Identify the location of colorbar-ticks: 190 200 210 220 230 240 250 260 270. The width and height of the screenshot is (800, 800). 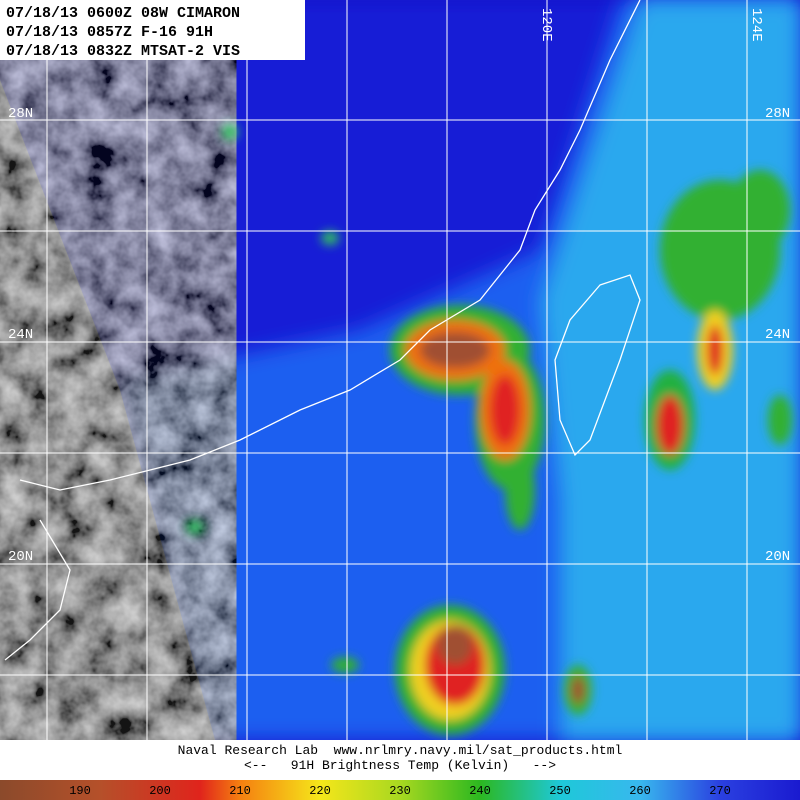
(400, 791).